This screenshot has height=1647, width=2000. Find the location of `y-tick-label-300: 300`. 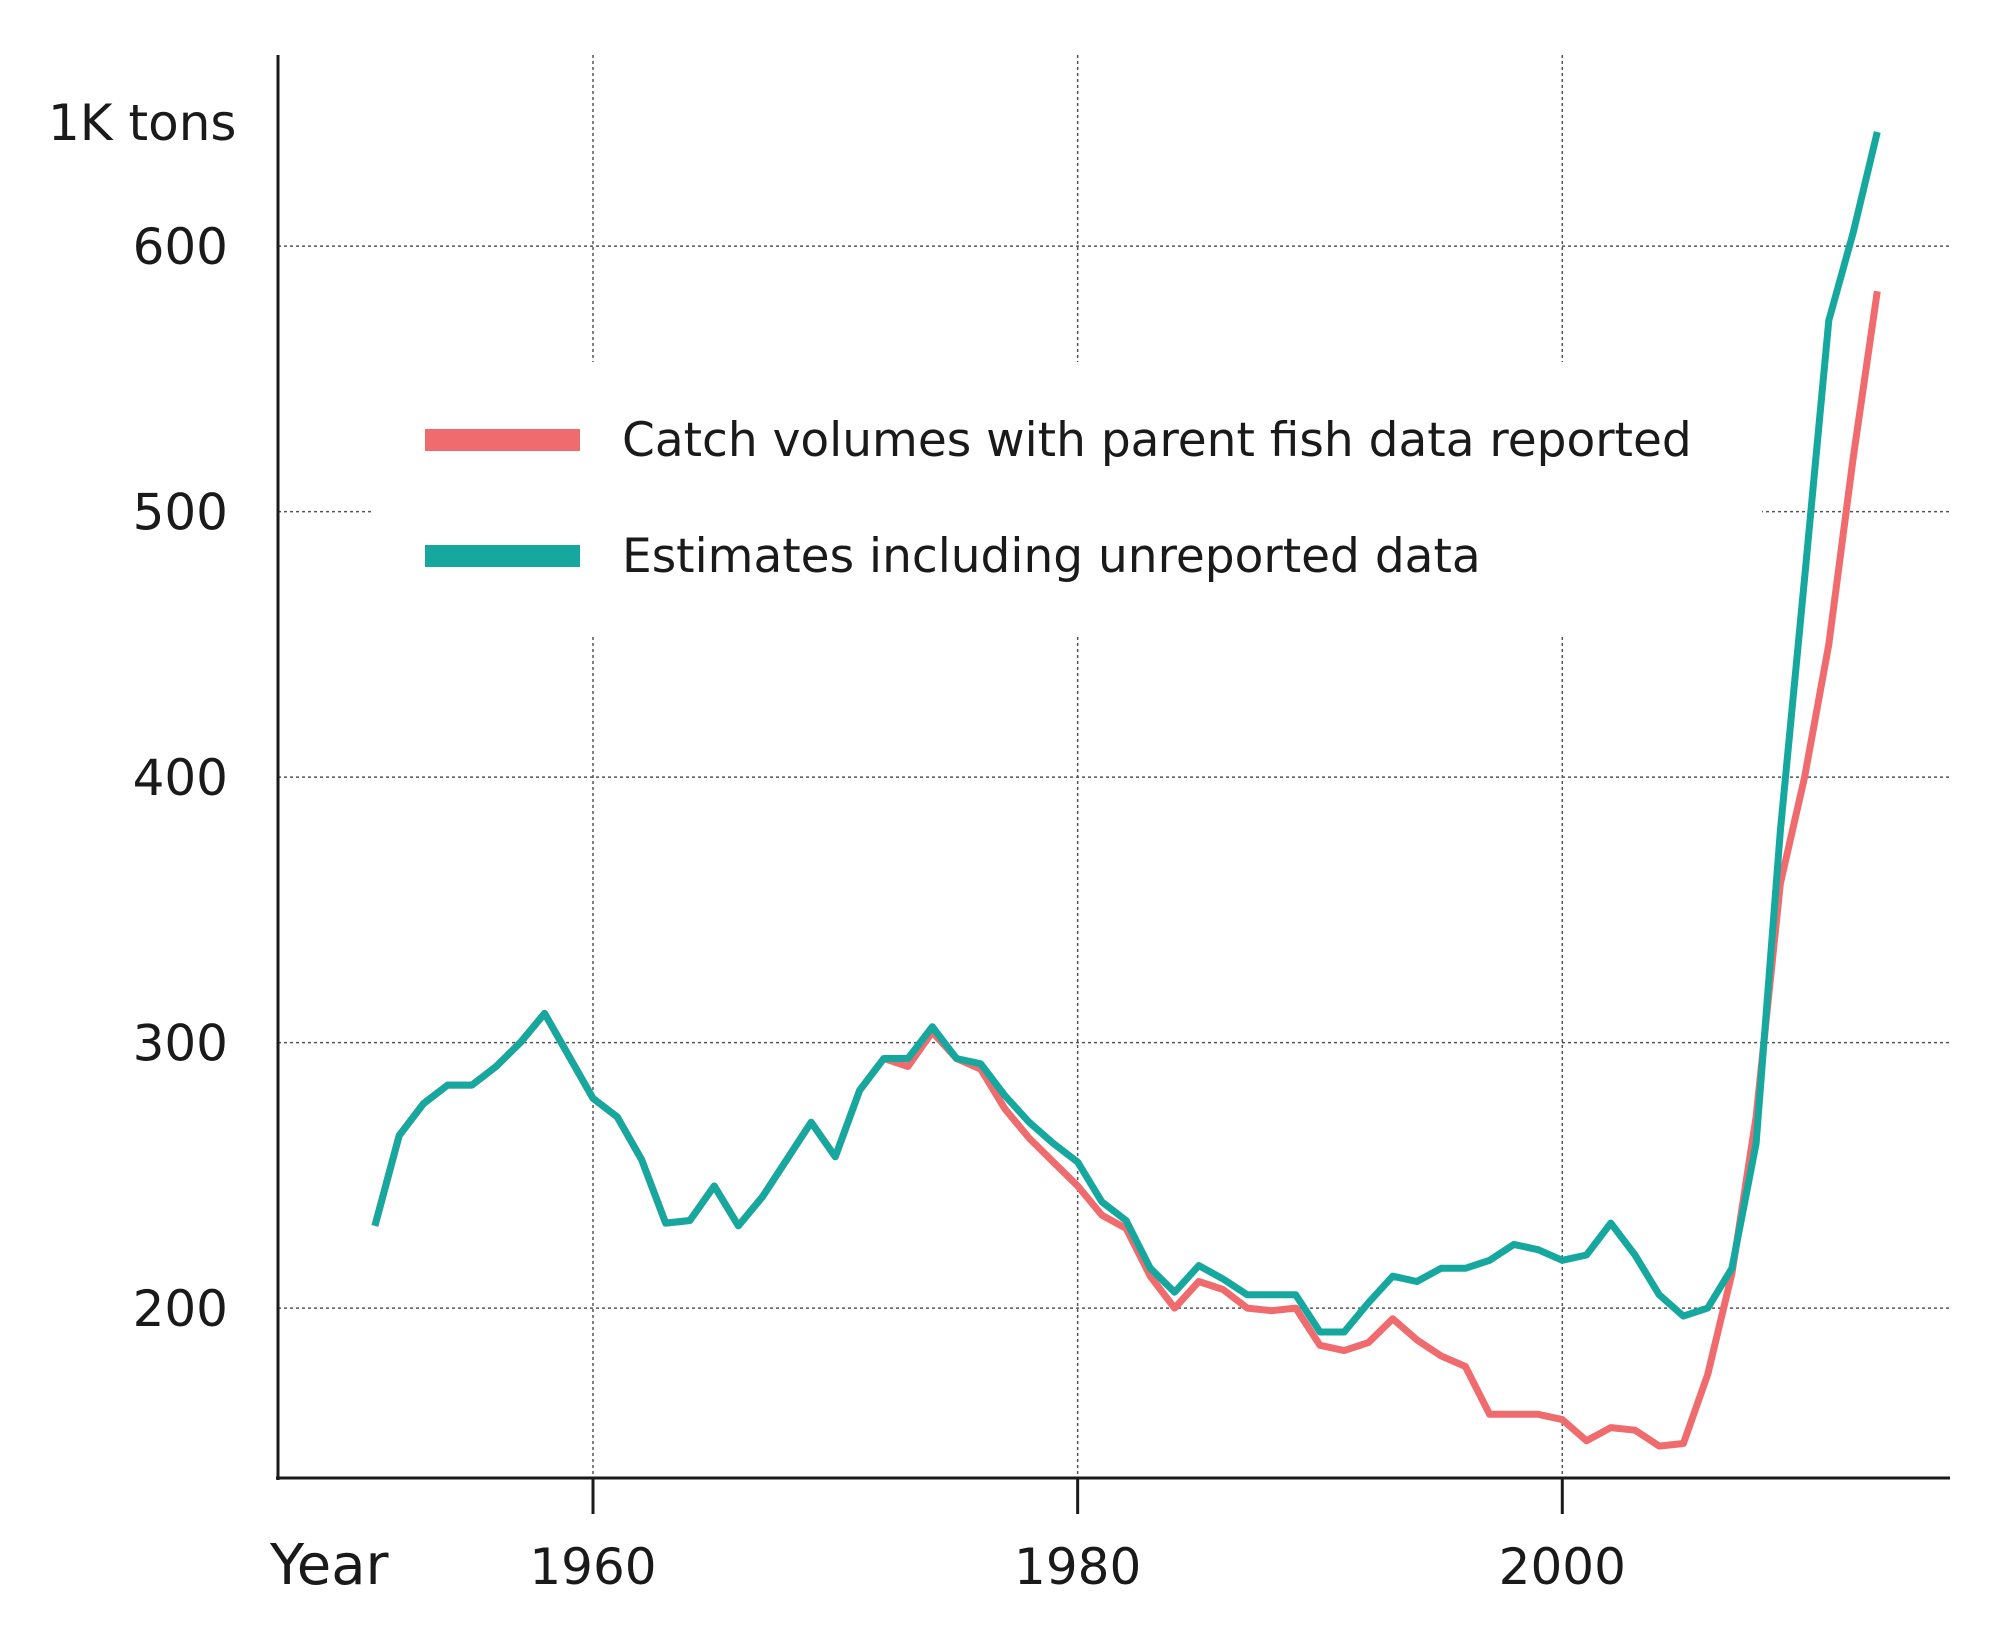

y-tick-label-300: 300 is located at coordinates (180, 1044).